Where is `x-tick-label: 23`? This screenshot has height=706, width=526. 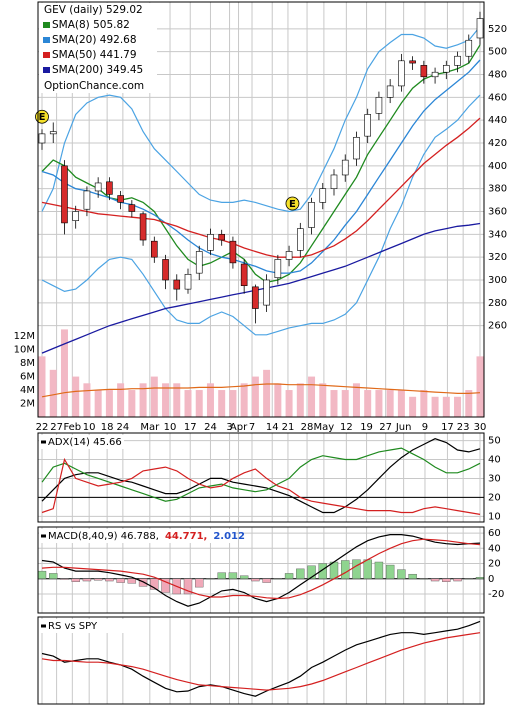 x-tick-label: 23 is located at coordinates (463, 427).